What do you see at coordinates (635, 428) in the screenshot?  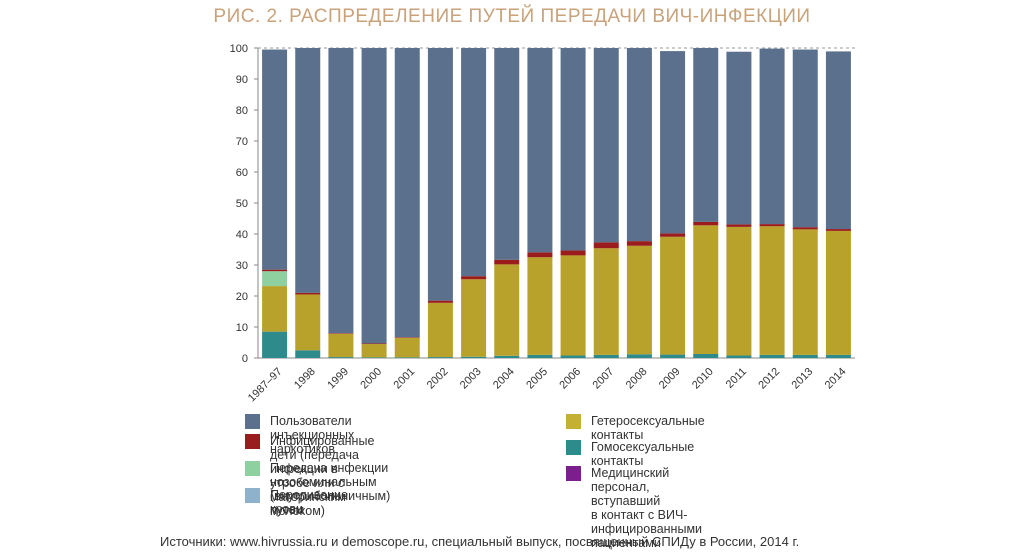 I see `legend-item-heterosexual: Гетеросексуальные контакты` at bounding box center [635, 428].